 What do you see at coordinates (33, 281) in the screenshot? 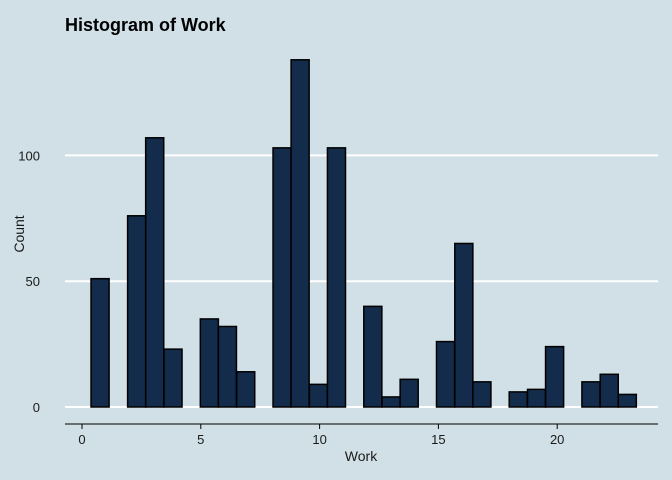
I see `y-tick-label-50: 50` at bounding box center [33, 281].